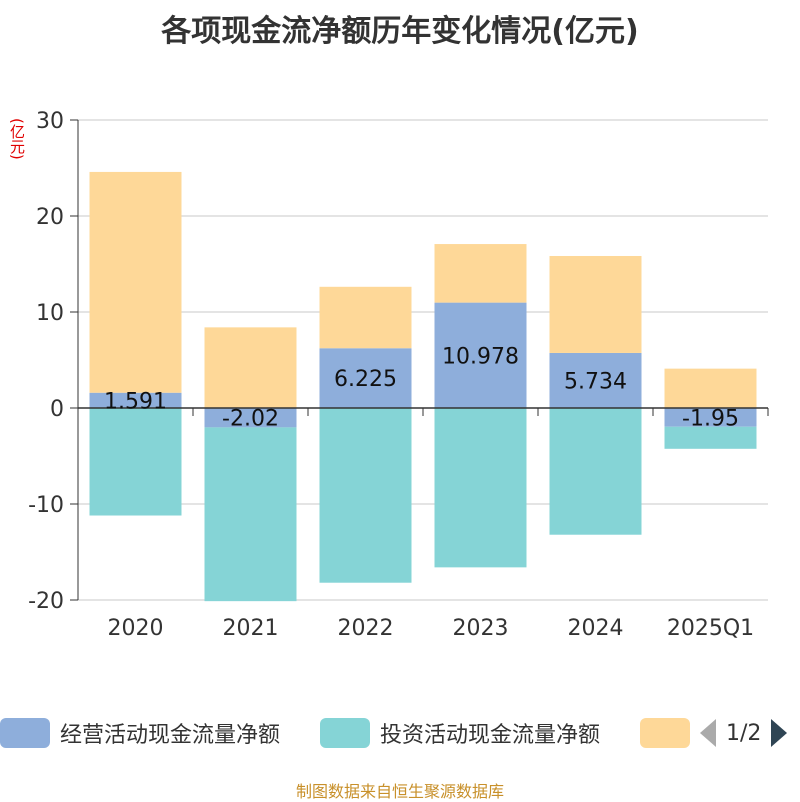 The image size is (800, 802). What do you see at coordinates (710, 628) in the screenshot?
I see `x-tick-label: 2025Q1` at bounding box center [710, 628].